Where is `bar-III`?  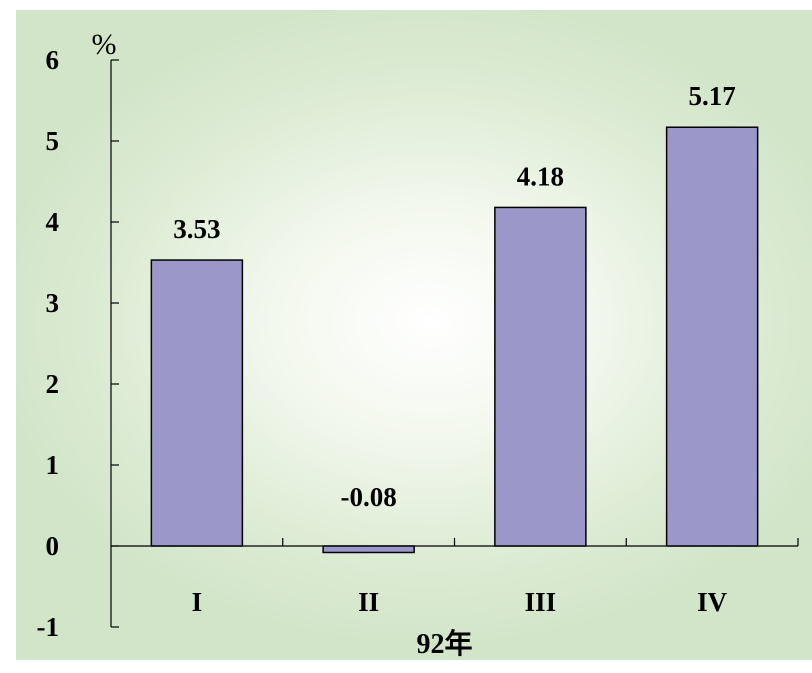
bar-III is located at coordinates (540, 376).